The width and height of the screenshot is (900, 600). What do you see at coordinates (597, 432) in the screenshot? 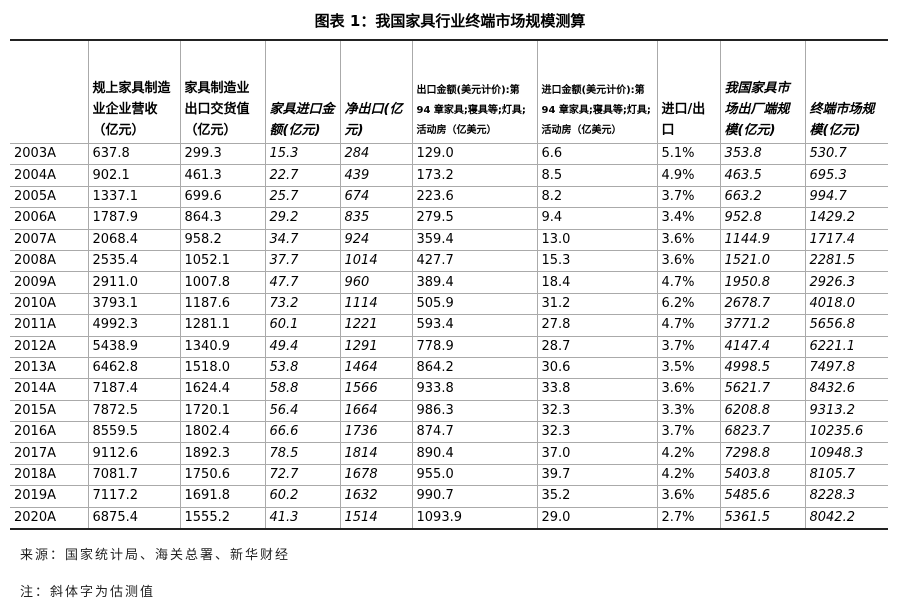
I see `data-cell: 32.3` at bounding box center [597, 432].